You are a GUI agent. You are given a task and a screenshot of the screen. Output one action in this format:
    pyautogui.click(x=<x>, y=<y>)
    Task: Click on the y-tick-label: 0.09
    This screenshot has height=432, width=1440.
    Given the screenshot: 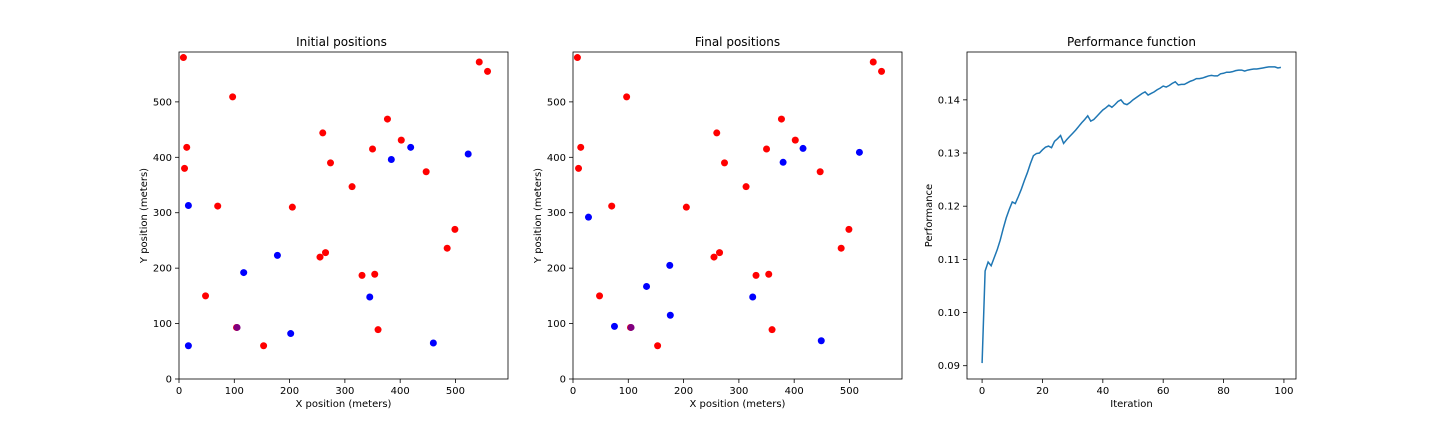 What is the action you would take?
    pyautogui.click(x=949, y=366)
    